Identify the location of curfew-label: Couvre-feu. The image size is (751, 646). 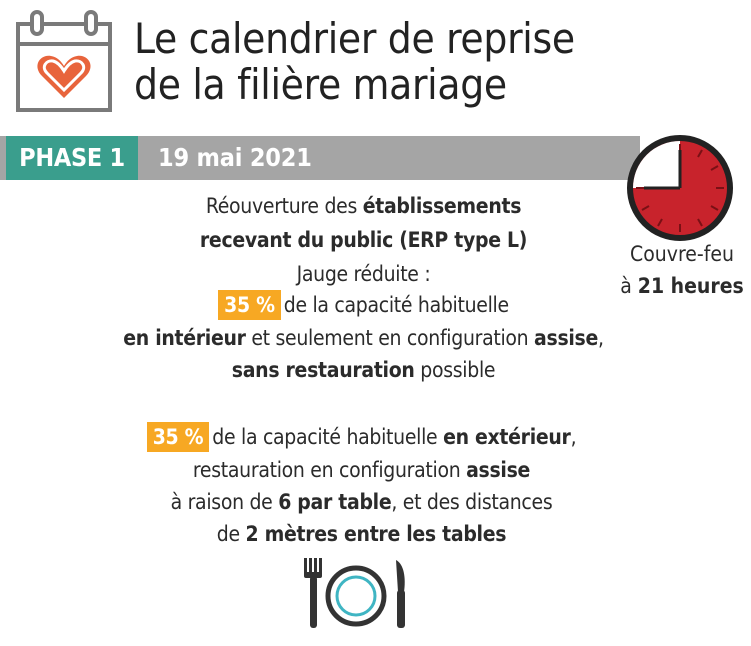
(682, 254).